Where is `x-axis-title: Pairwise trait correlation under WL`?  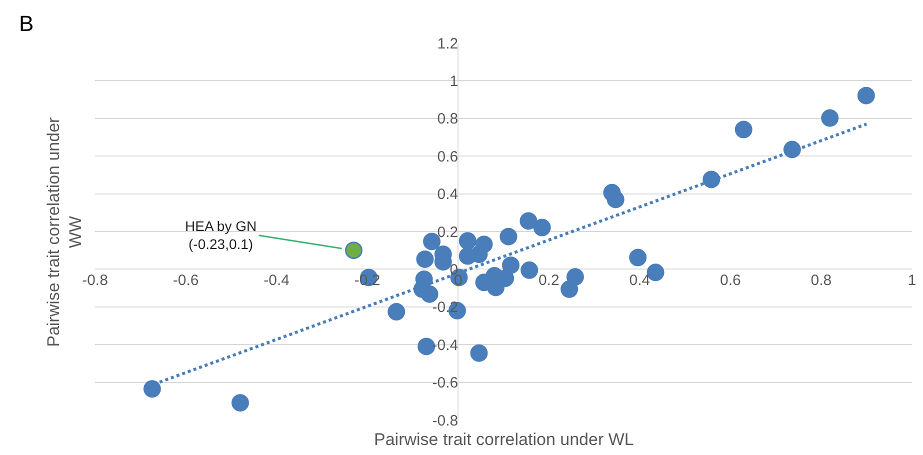 x-axis-title: Pairwise trait correlation under WL is located at coordinates (504, 439).